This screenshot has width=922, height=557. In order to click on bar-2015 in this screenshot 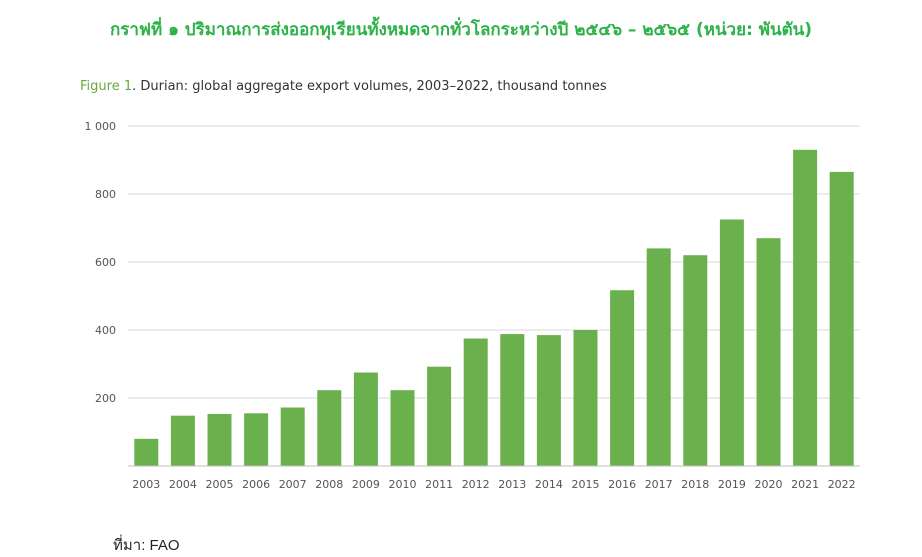, I will do `click(585, 398)`.